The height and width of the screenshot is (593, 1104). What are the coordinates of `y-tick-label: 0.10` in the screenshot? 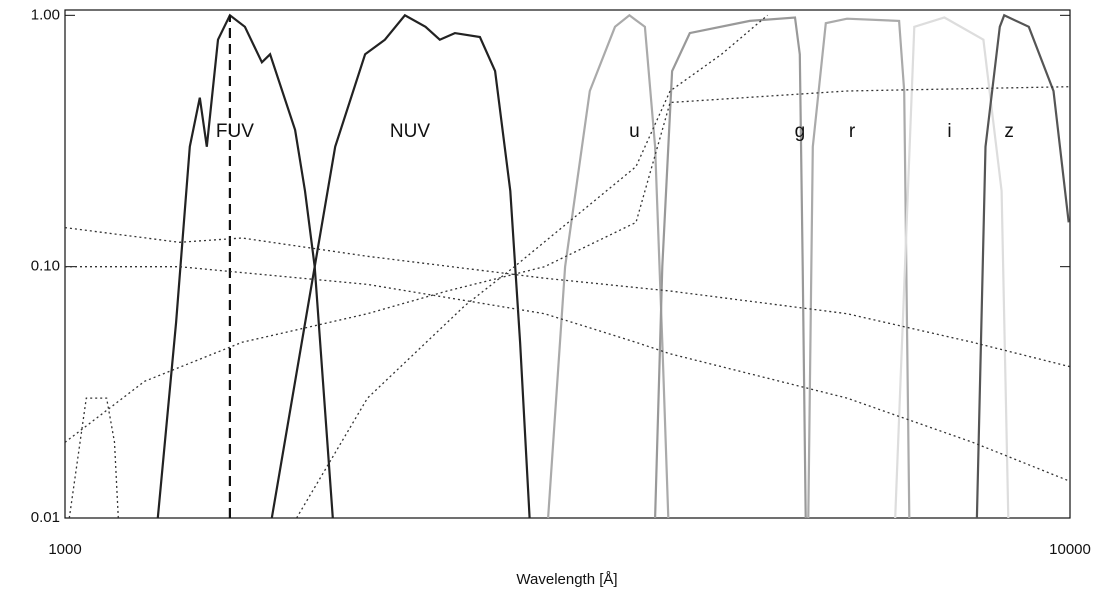 It's located at (45, 266).